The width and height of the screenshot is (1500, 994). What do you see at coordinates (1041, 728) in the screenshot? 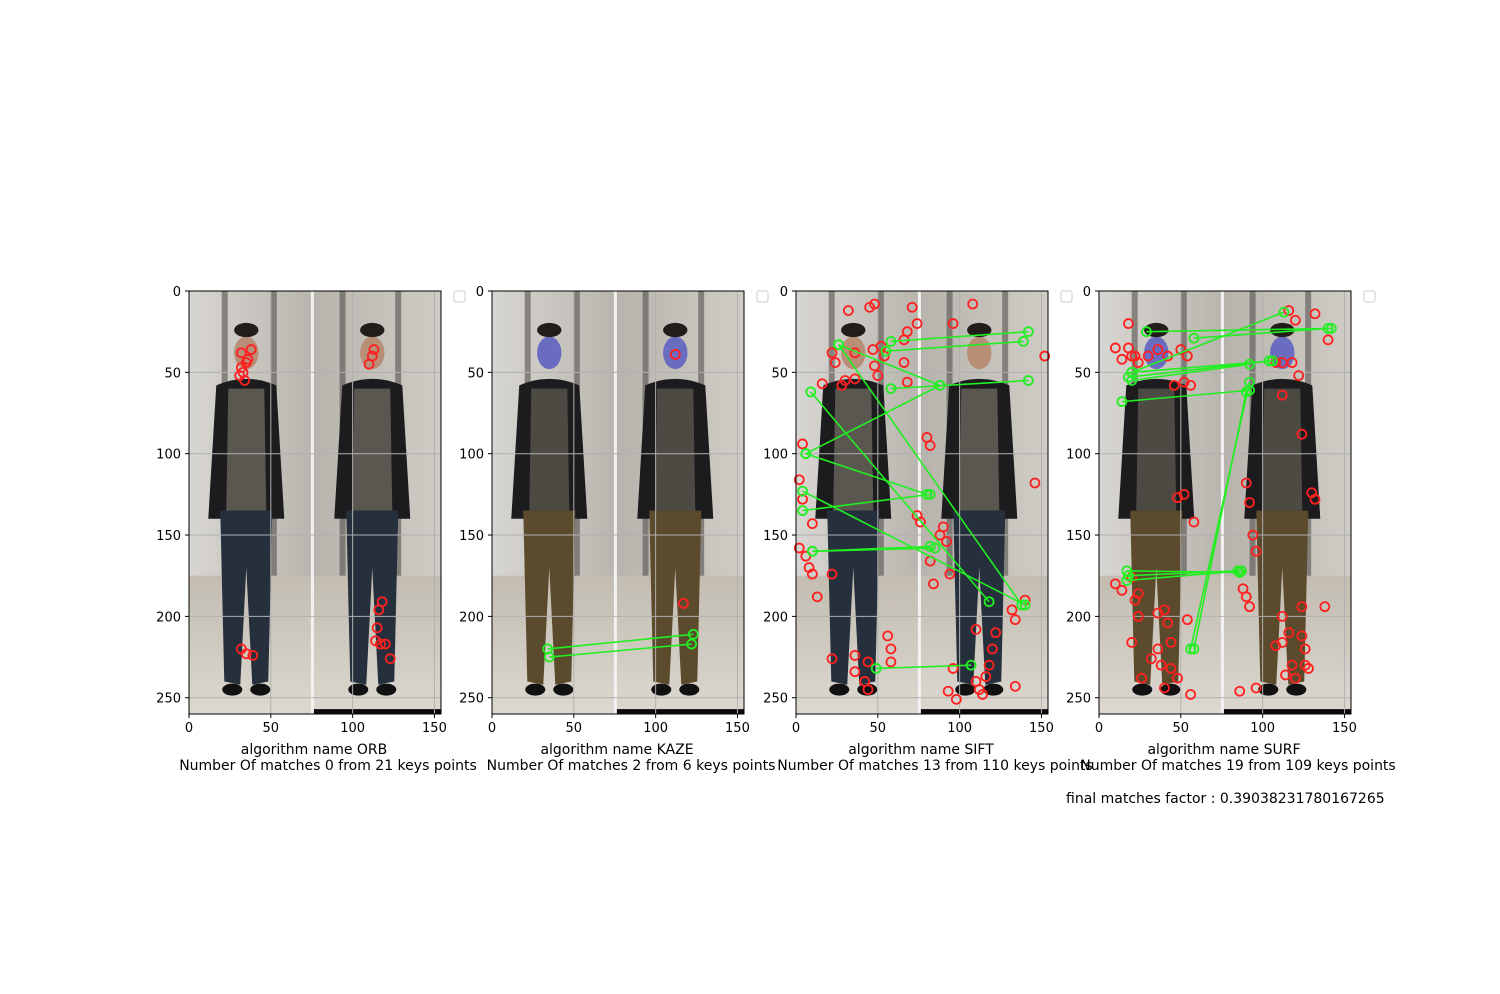
I see `x-tick-label: 150` at bounding box center [1041, 728].